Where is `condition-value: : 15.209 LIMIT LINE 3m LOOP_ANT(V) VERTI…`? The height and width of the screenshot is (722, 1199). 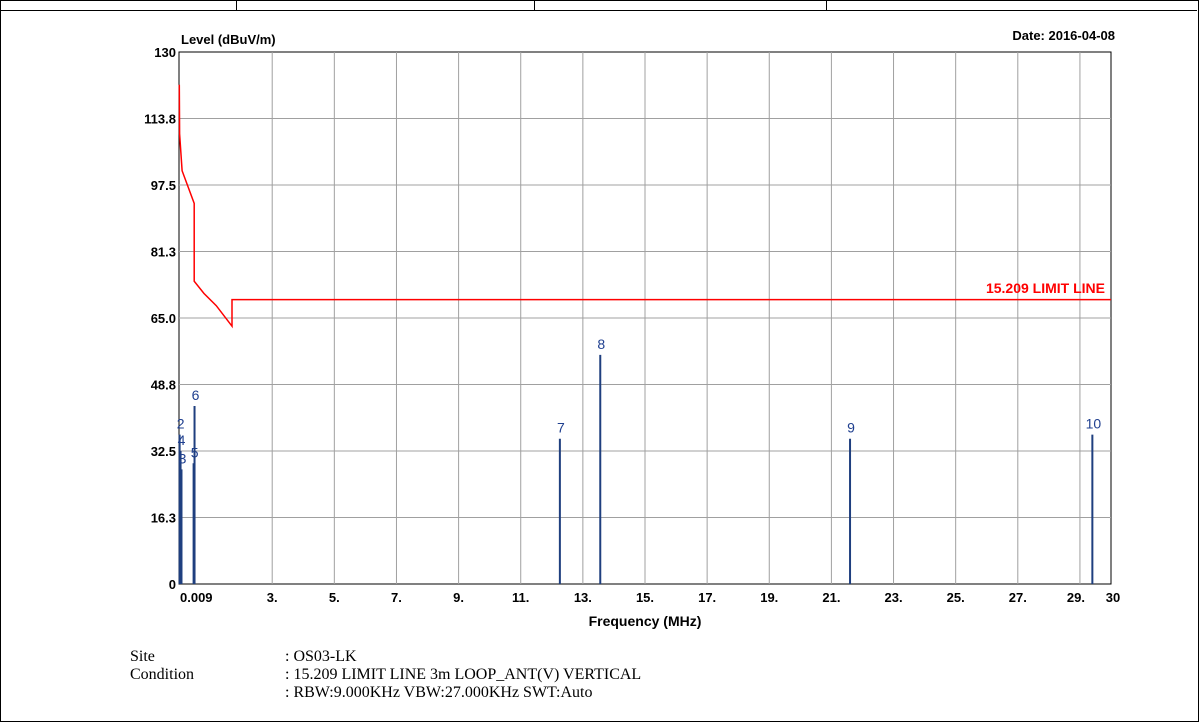 condition-value: : 15.209 LIMIT LINE 3m LOOP_ANT(V) VERTI… is located at coordinates (463, 674).